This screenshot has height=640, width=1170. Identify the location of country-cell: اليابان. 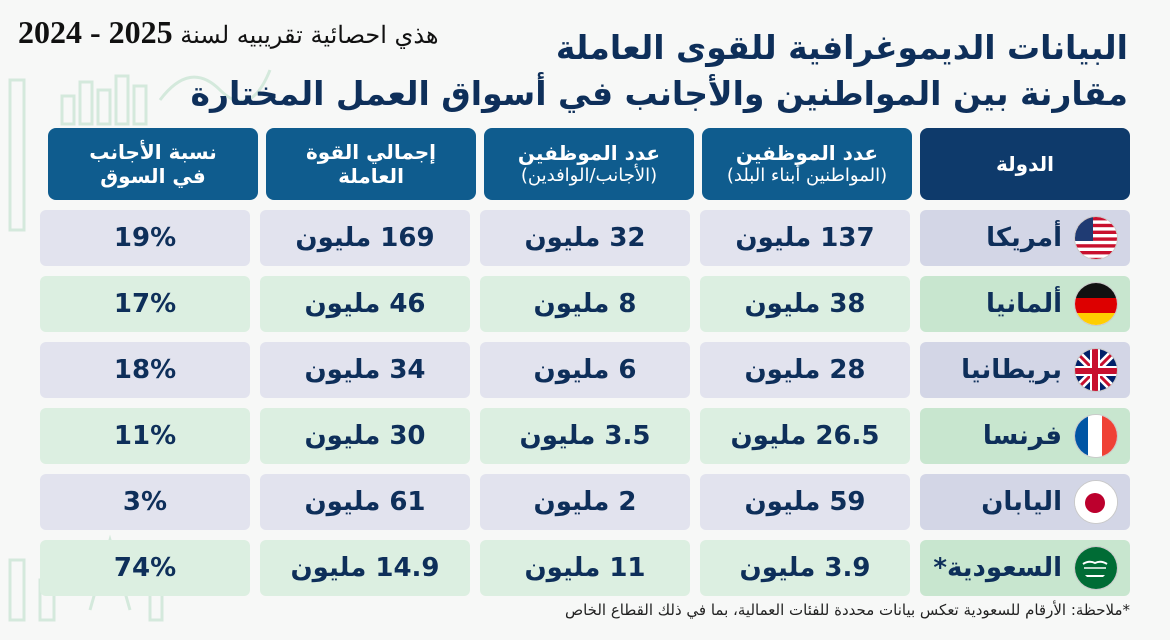
(1025, 502).